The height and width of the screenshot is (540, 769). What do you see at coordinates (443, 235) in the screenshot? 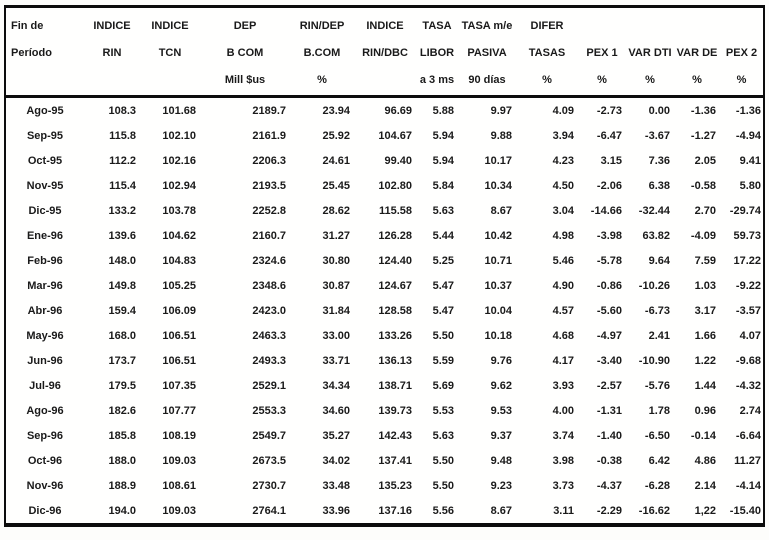
I see `value-cell: 5.44` at bounding box center [443, 235].